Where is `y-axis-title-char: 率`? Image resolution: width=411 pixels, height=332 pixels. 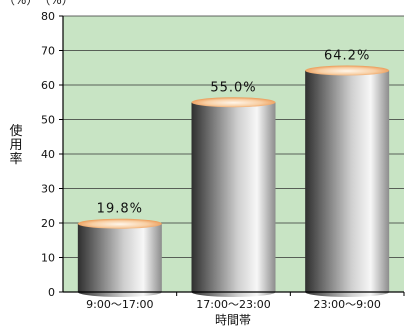
y-axis-title-char: 率 is located at coordinates (15, 159).